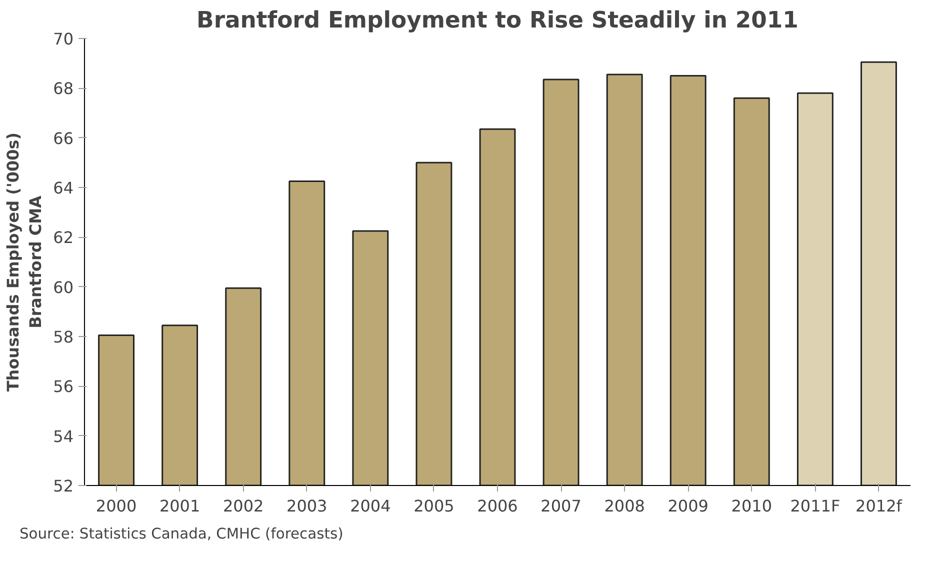 This screenshot has height=580, width=938. I want to click on chart-title: Brantford Employment to Rise Steadily in 2011, so click(497, 21).